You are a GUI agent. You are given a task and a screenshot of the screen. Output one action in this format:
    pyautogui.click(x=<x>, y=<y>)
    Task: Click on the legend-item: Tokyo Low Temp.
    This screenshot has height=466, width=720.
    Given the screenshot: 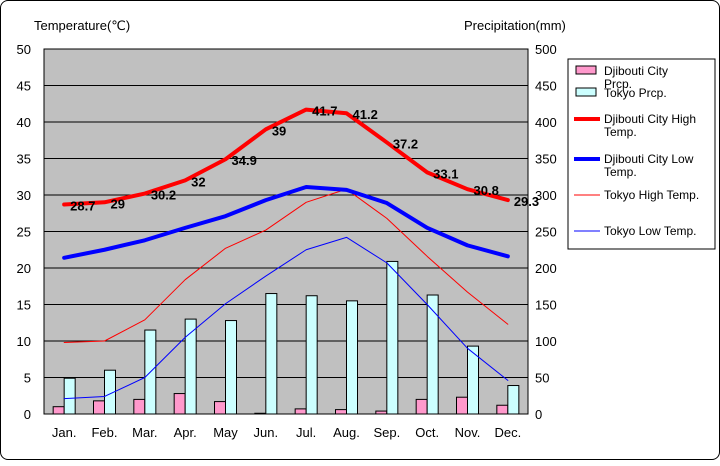 What is the action you would take?
    pyautogui.click(x=635, y=231)
    